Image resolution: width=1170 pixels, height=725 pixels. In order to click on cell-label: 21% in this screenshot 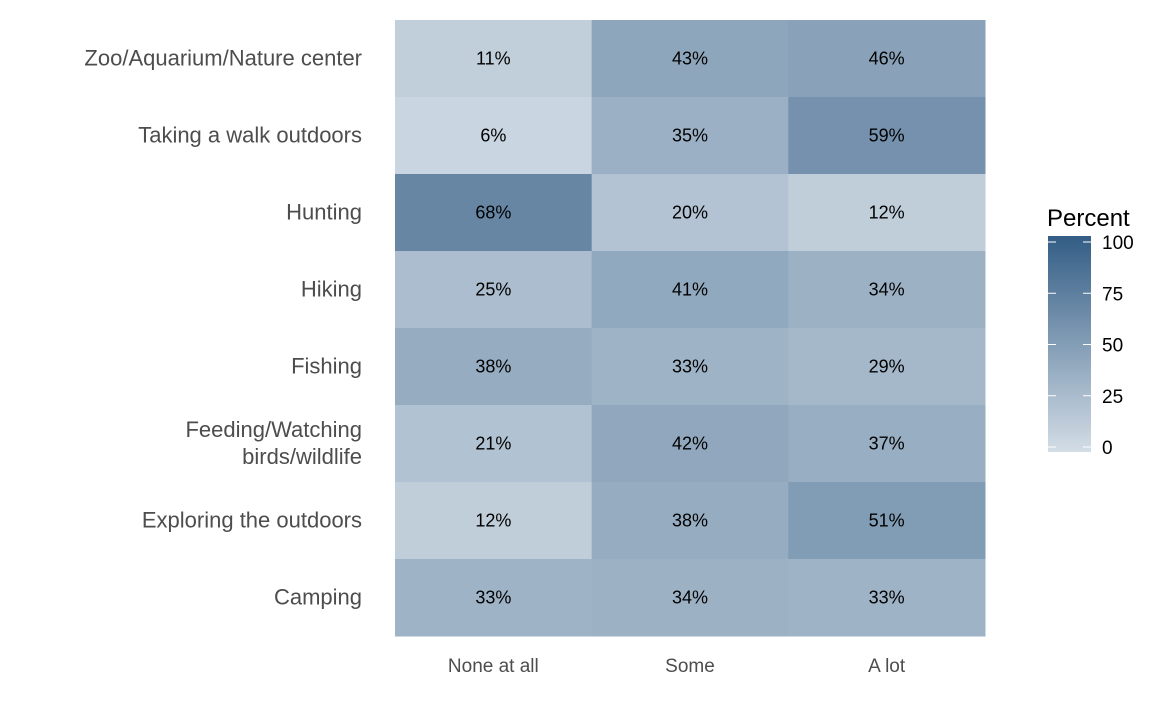, I will do `click(493, 444)`.